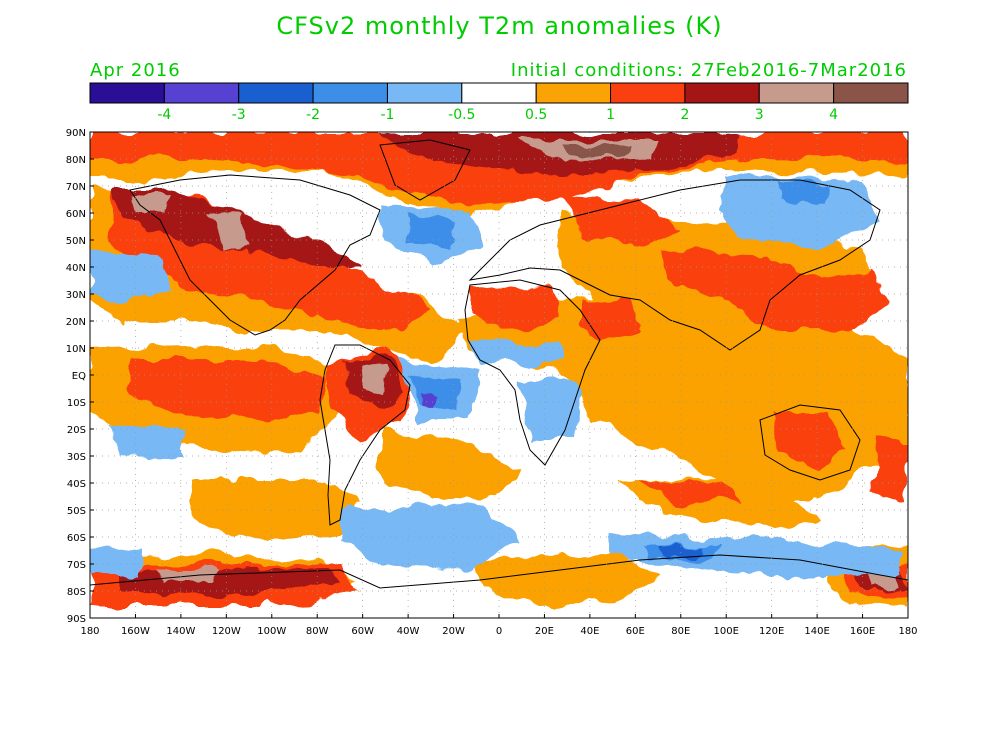 The height and width of the screenshot is (750, 999). What do you see at coordinates (708, 70) in the screenshot?
I see `initial-conditions: Initial conditions: 27Feb2016-7Mar2016` at bounding box center [708, 70].